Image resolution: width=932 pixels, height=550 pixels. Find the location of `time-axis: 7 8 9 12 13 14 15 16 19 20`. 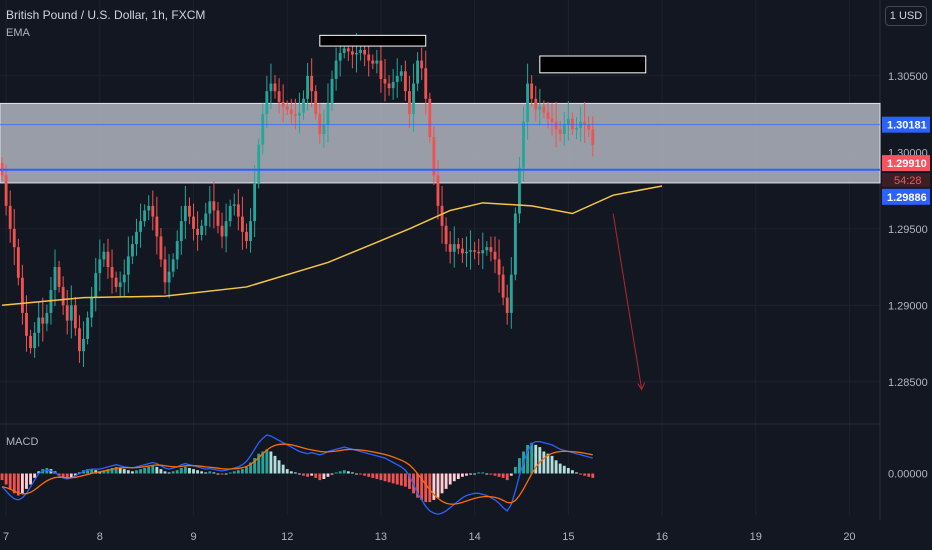

time-axis: 7 8 9 12 13 14 15 16 19 20 is located at coordinates (429, 537).